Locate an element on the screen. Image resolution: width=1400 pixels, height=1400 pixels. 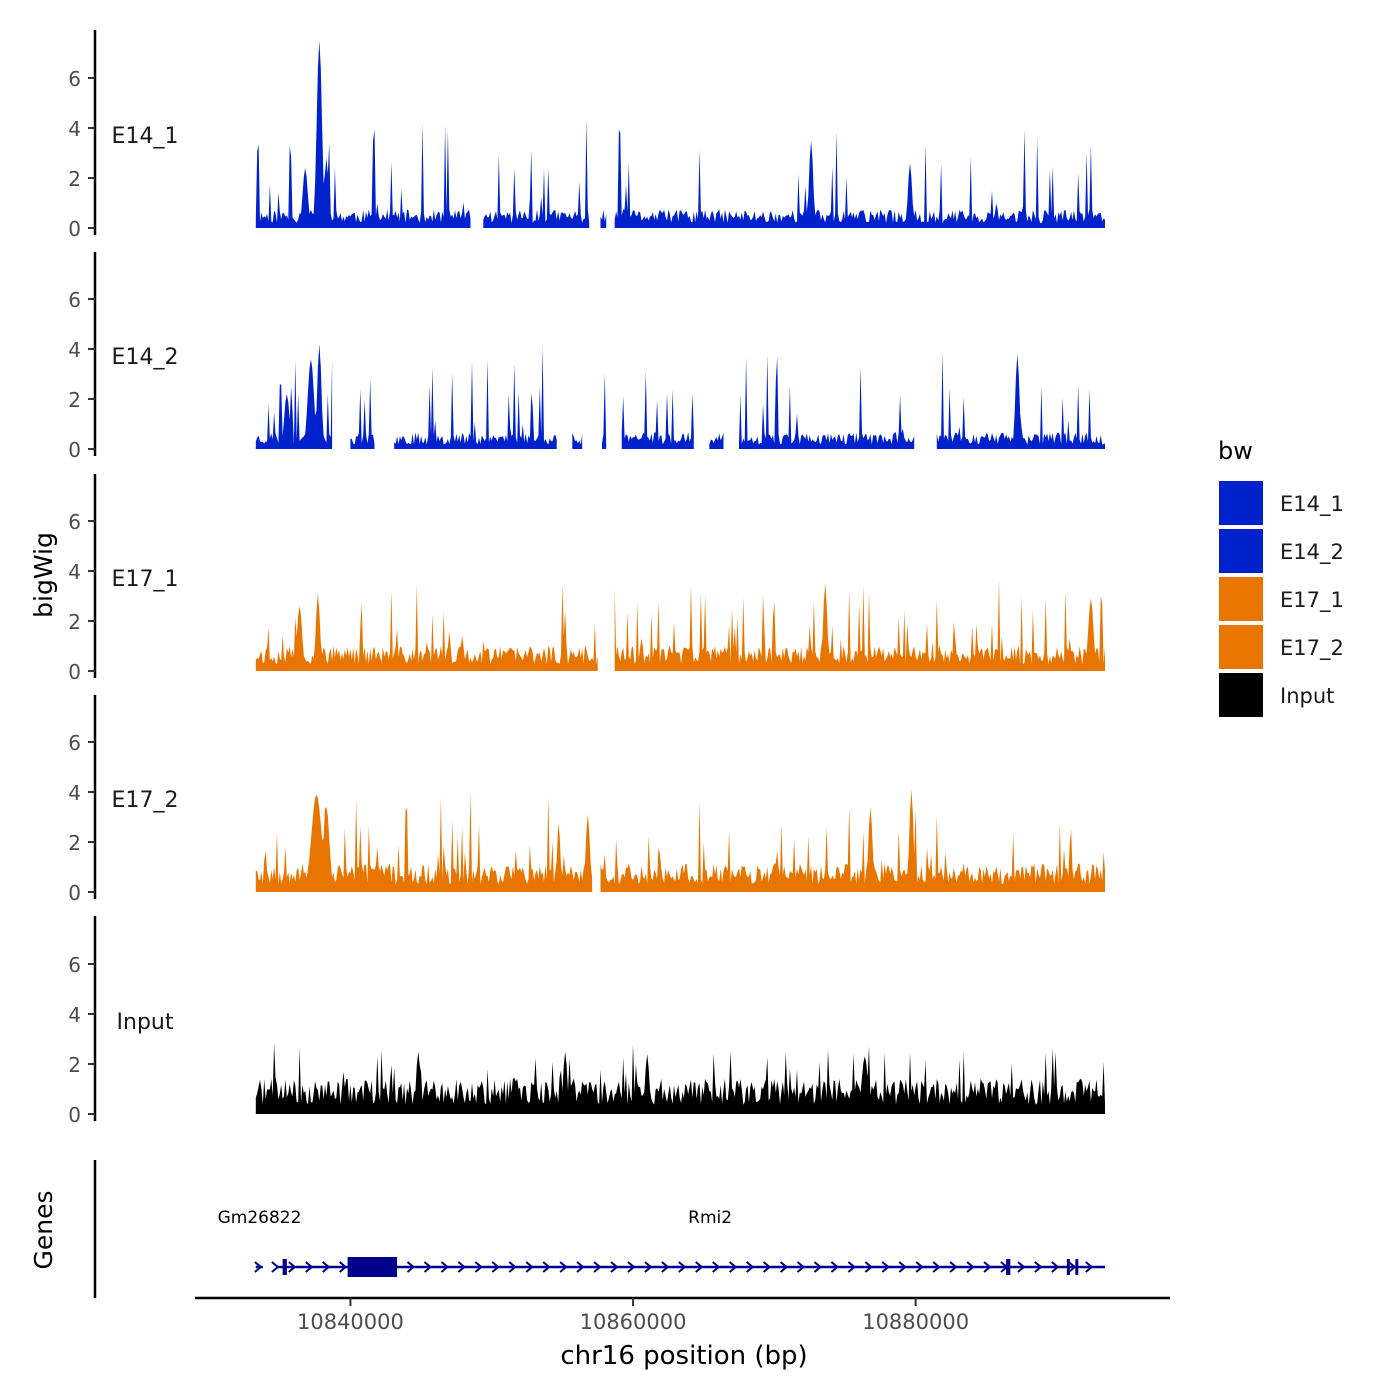
legend-label: E17_1 is located at coordinates (1312, 600).